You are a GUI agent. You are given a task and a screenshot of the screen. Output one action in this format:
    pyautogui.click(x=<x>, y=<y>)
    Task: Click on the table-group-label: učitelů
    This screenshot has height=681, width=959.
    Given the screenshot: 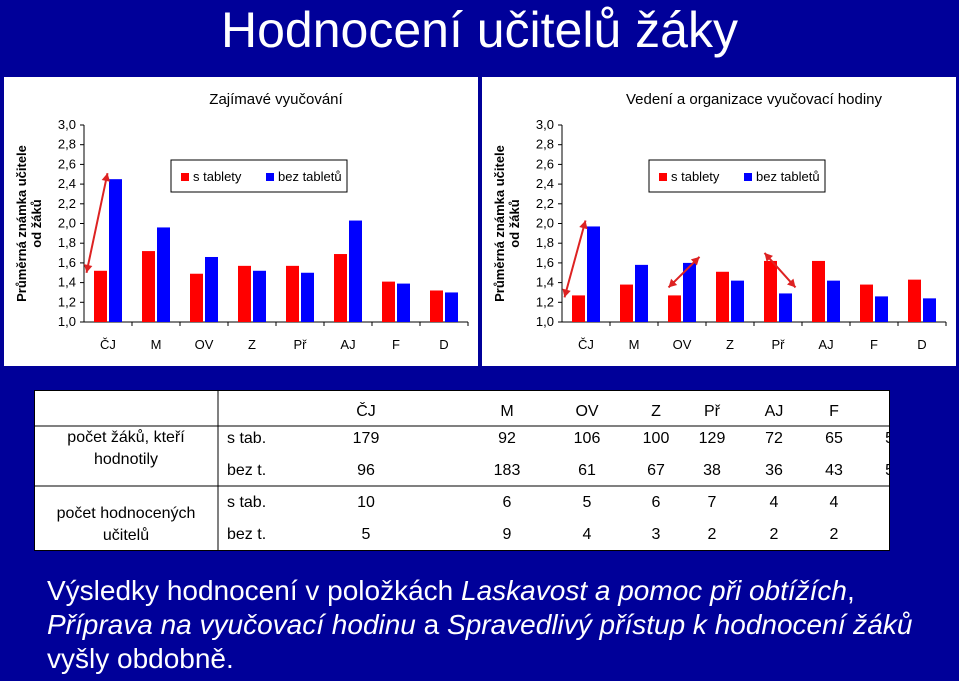 What is the action you would take?
    pyautogui.click(x=126, y=535)
    